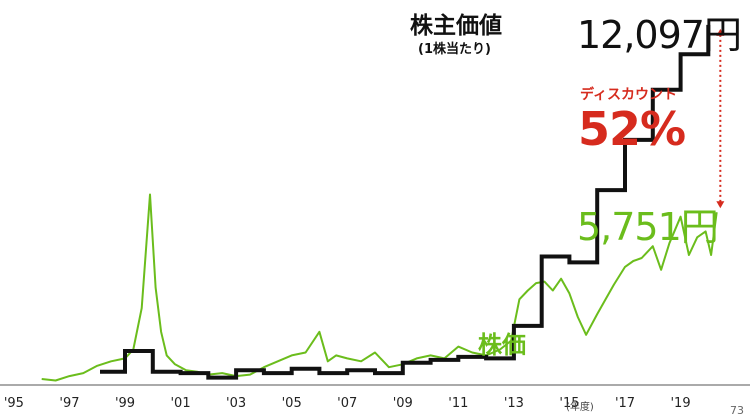 The width and height of the screenshot is (750, 419). I want to click on discount-percentage: 52%, so click(632, 129).